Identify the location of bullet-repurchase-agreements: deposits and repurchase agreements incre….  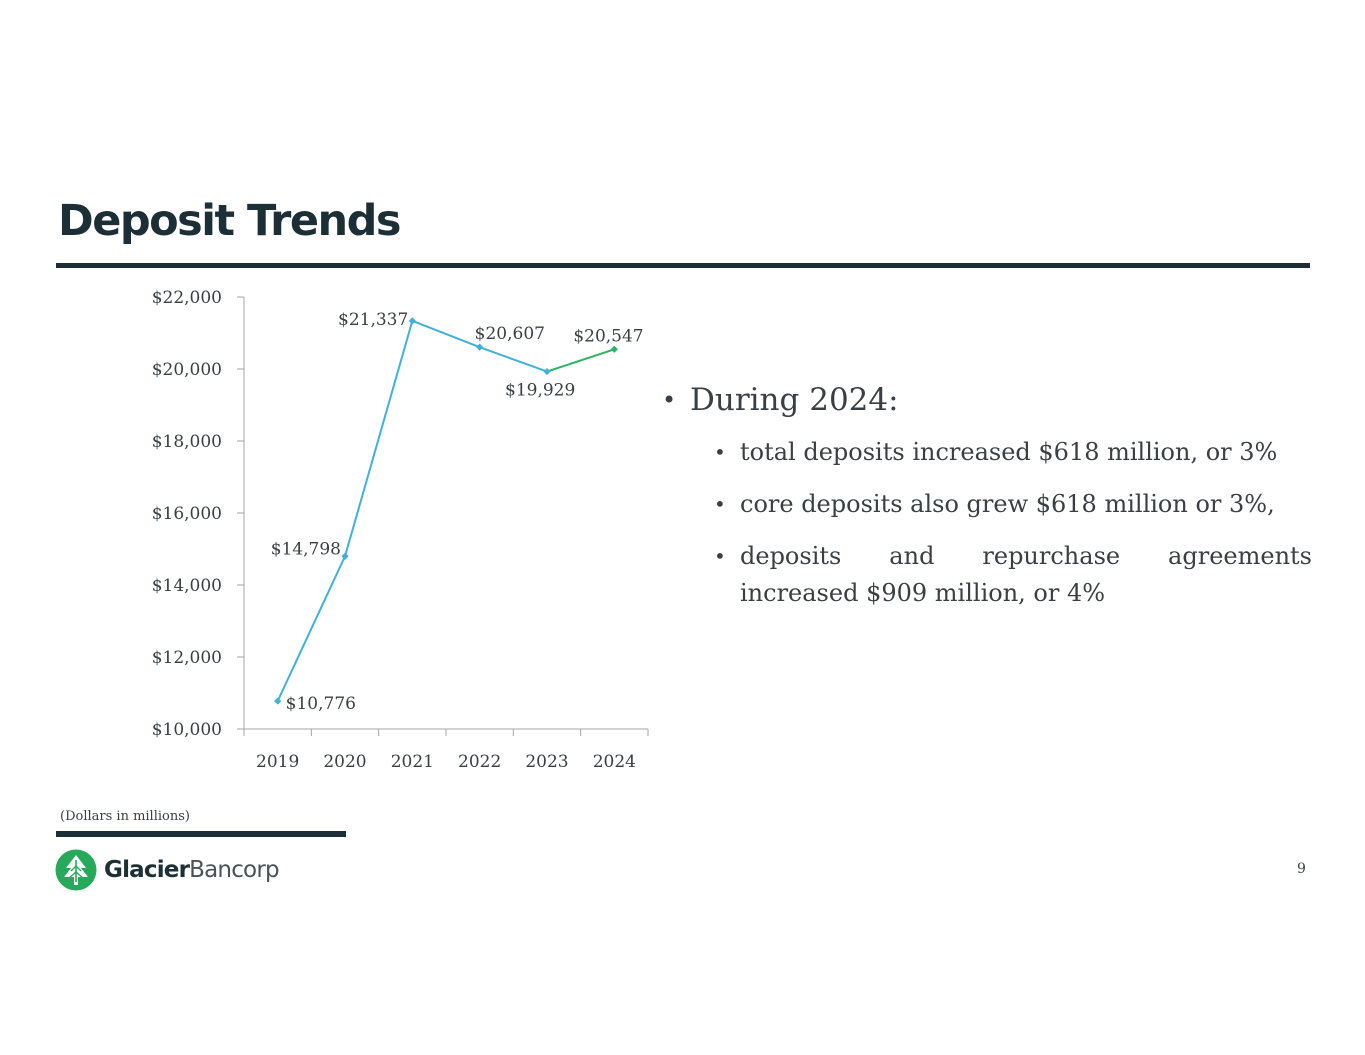
(986, 575).